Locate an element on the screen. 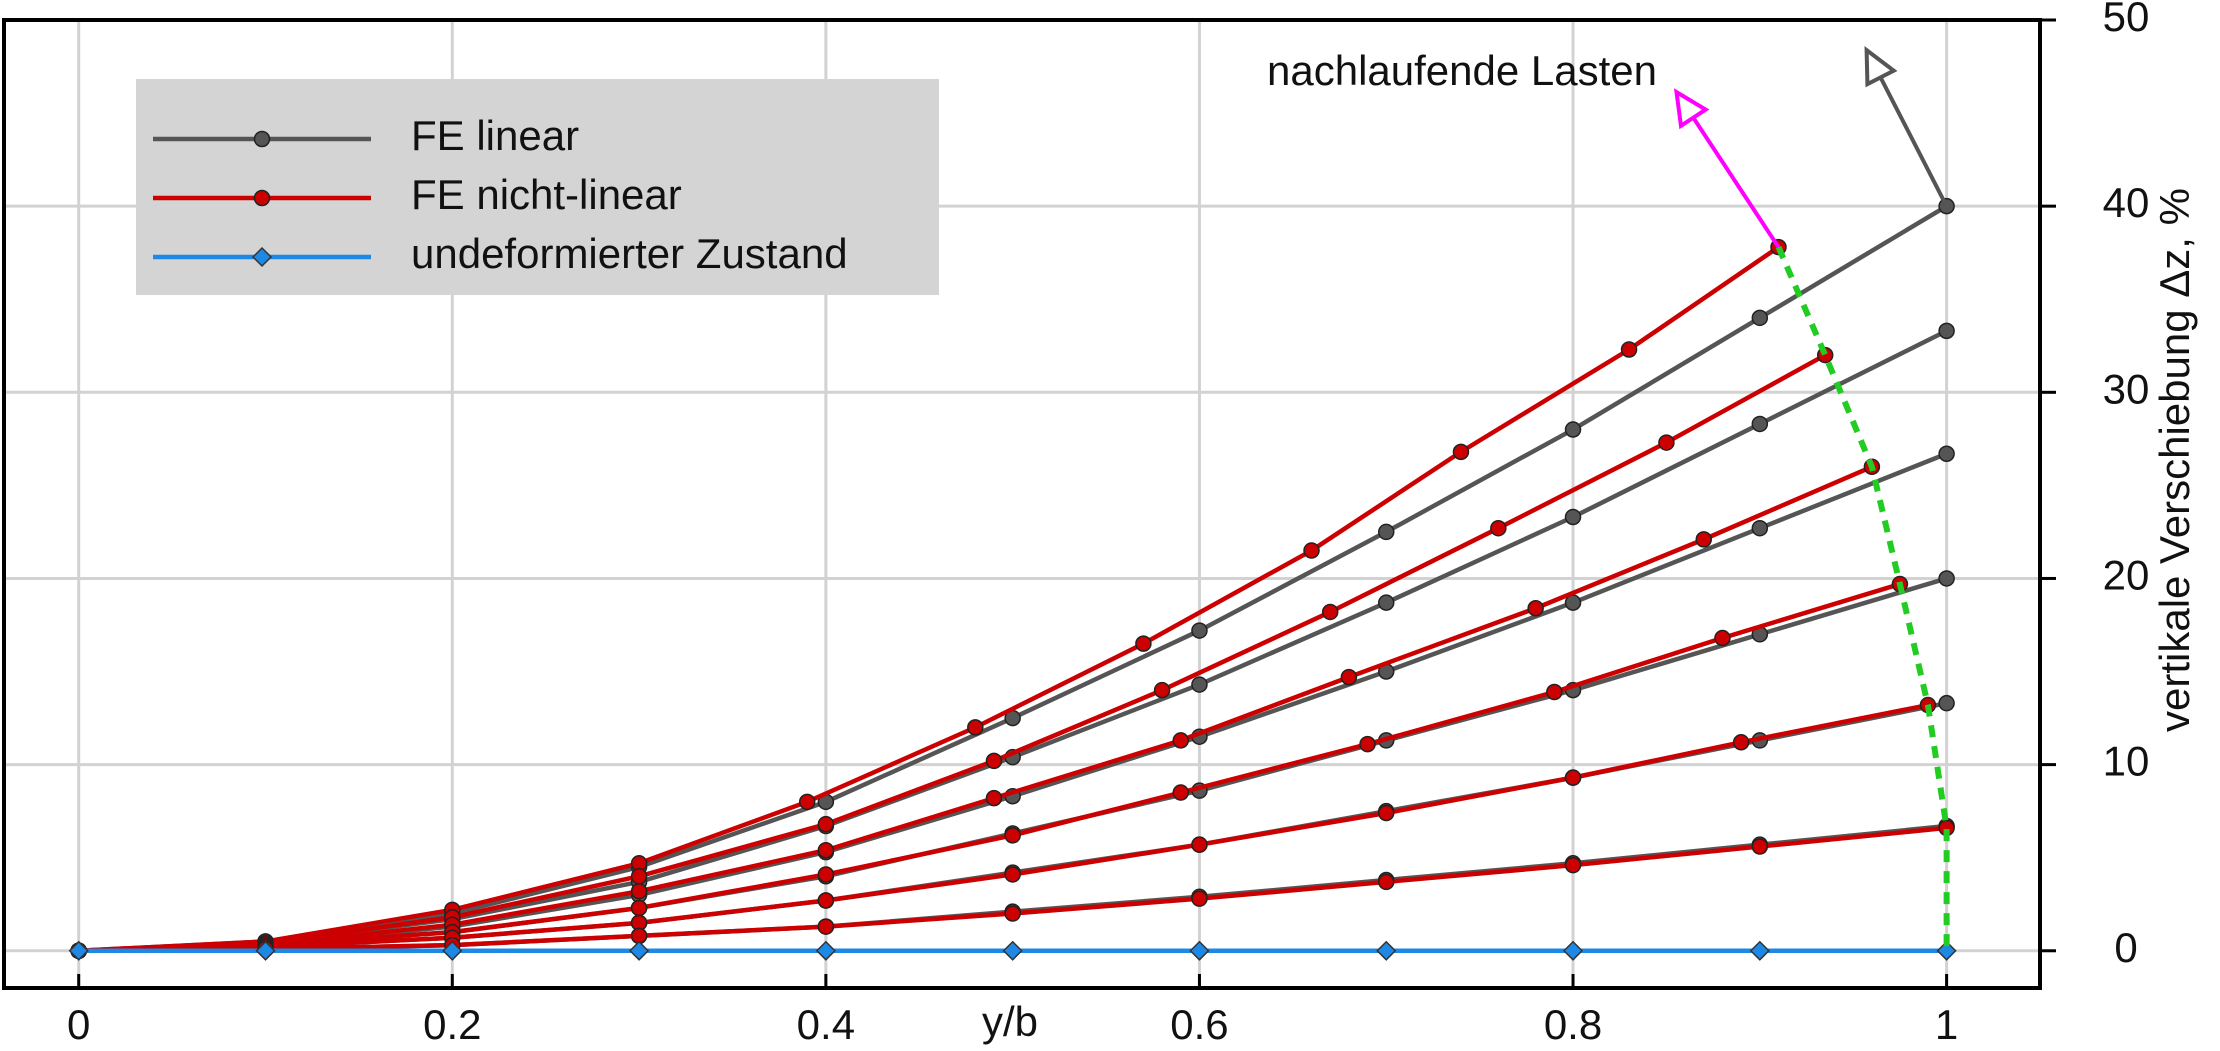 The image size is (2220, 1051). y-axis-label: vertikale Verschiebung Δz, % is located at coordinates (2174, 460).